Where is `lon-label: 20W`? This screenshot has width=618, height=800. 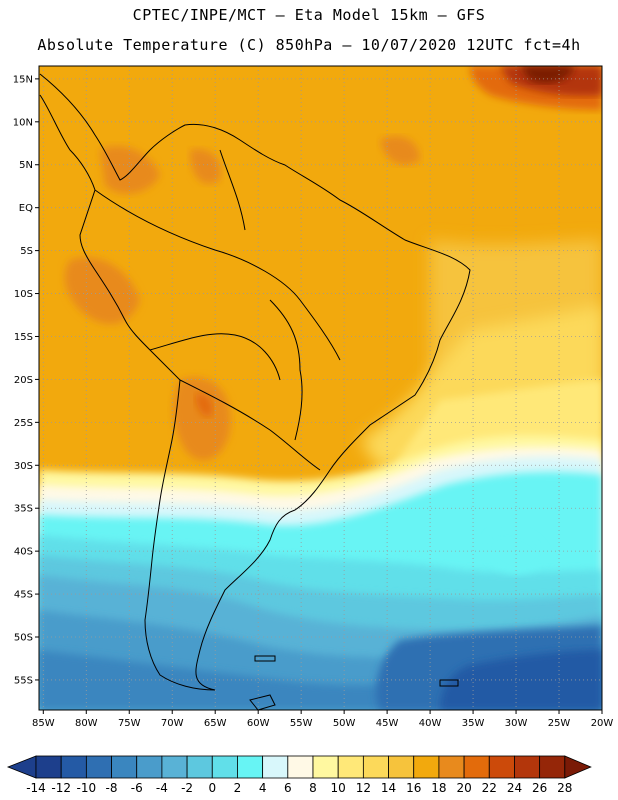 lon-label: 20W is located at coordinates (602, 723).